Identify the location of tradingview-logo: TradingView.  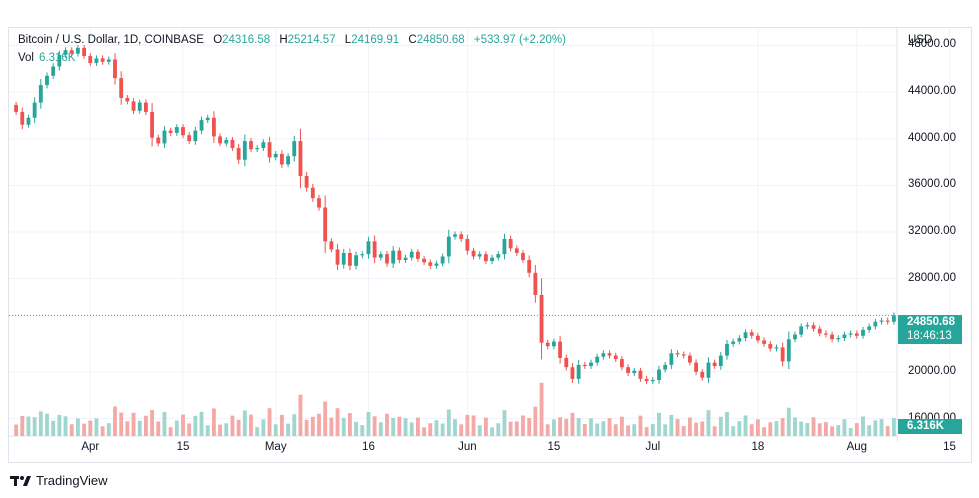
(59, 480).